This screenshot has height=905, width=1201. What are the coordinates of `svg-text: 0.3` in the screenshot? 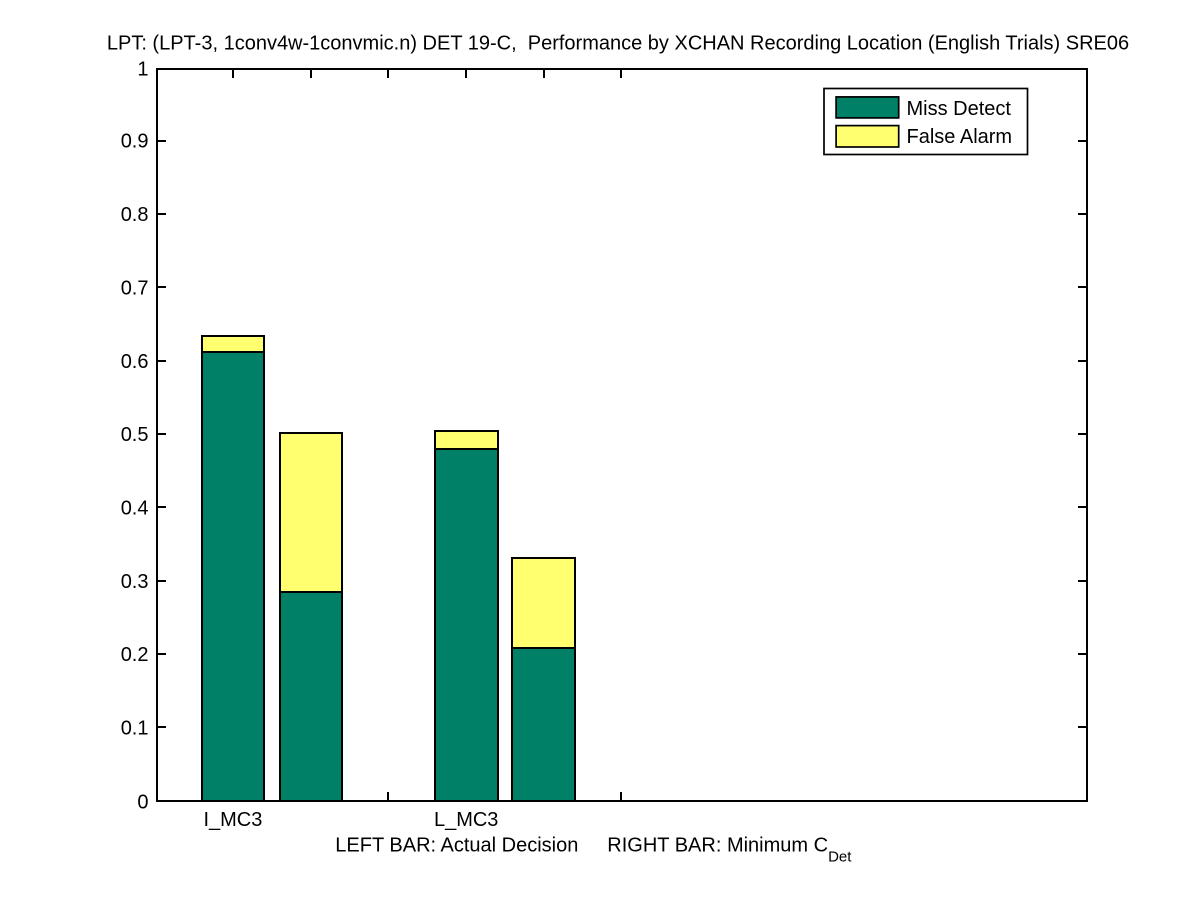 It's located at (135, 582).